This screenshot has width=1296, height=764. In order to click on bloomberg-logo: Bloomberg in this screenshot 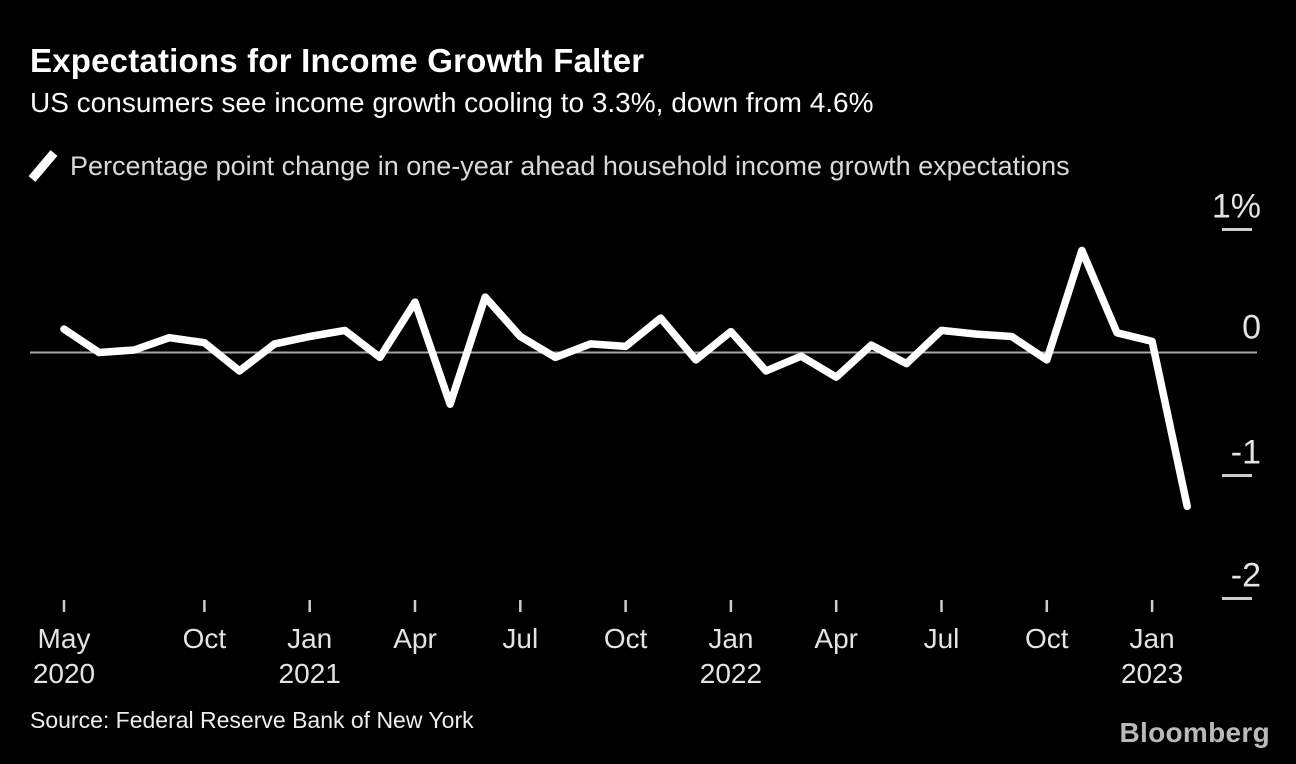, I will do `click(1194, 732)`.